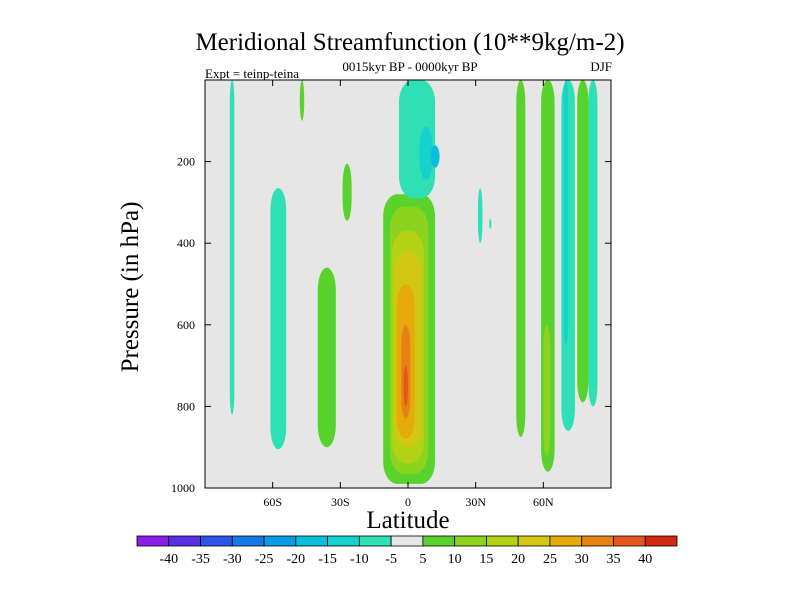 The height and width of the screenshot is (600, 800). Describe the element at coordinates (302, 100) in the screenshot. I see `contour-cell-upper-small` at that location.